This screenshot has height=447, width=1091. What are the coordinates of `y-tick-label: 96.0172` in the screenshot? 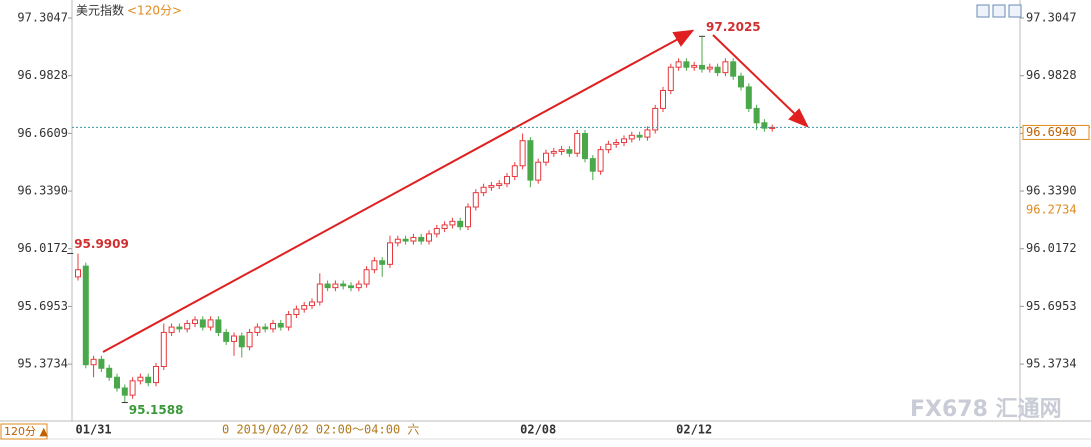 It's located at (42, 248).